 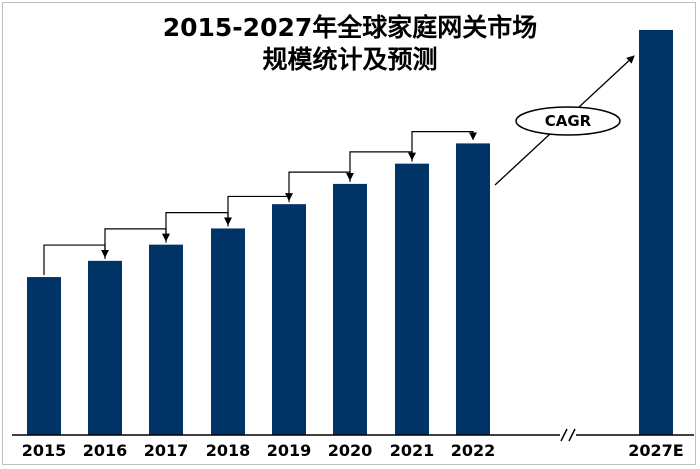 What do you see at coordinates (350, 59) in the screenshot?
I see `chart-title-line2: 规模统计及预测` at bounding box center [350, 59].